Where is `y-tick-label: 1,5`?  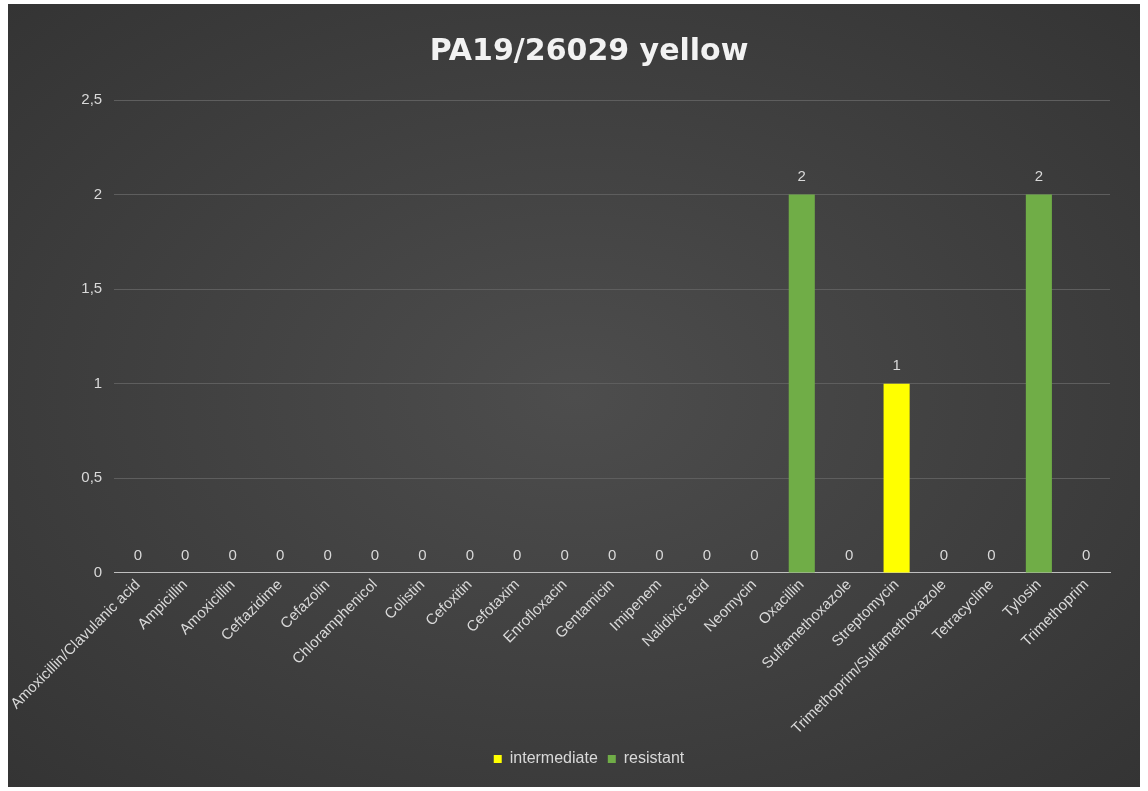 y-tick-label: 1,5 is located at coordinates (92, 288).